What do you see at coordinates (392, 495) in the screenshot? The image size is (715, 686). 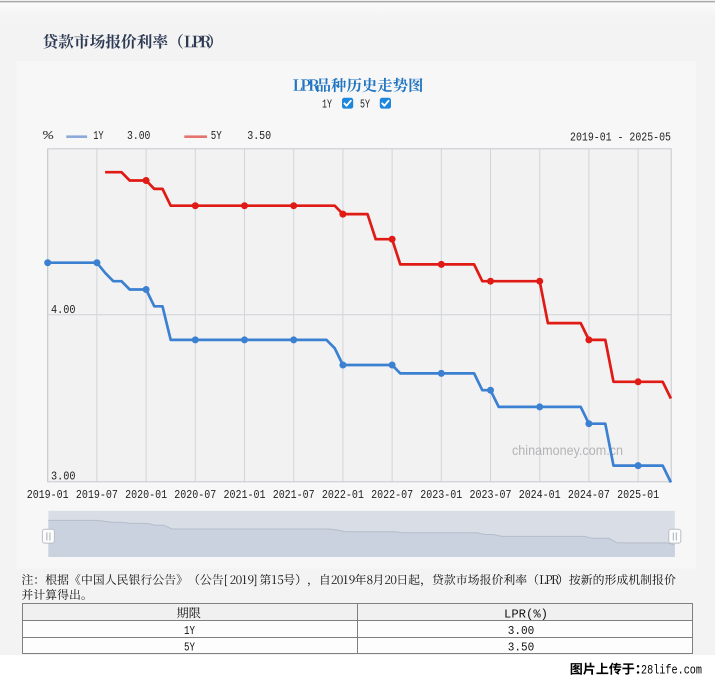 I see `svg-text: 2022-07` at bounding box center [392, 495].